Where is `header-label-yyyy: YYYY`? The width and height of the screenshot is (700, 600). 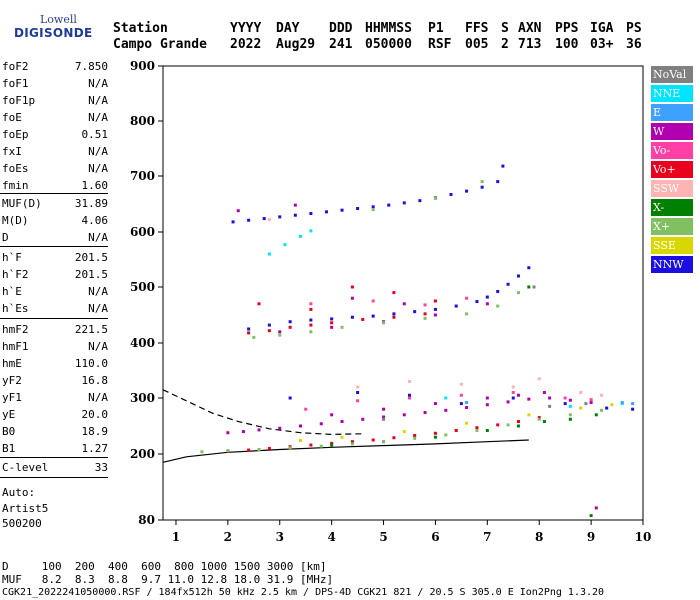 header-label-yyyy: YYYY is located at coordinates (246, 28).